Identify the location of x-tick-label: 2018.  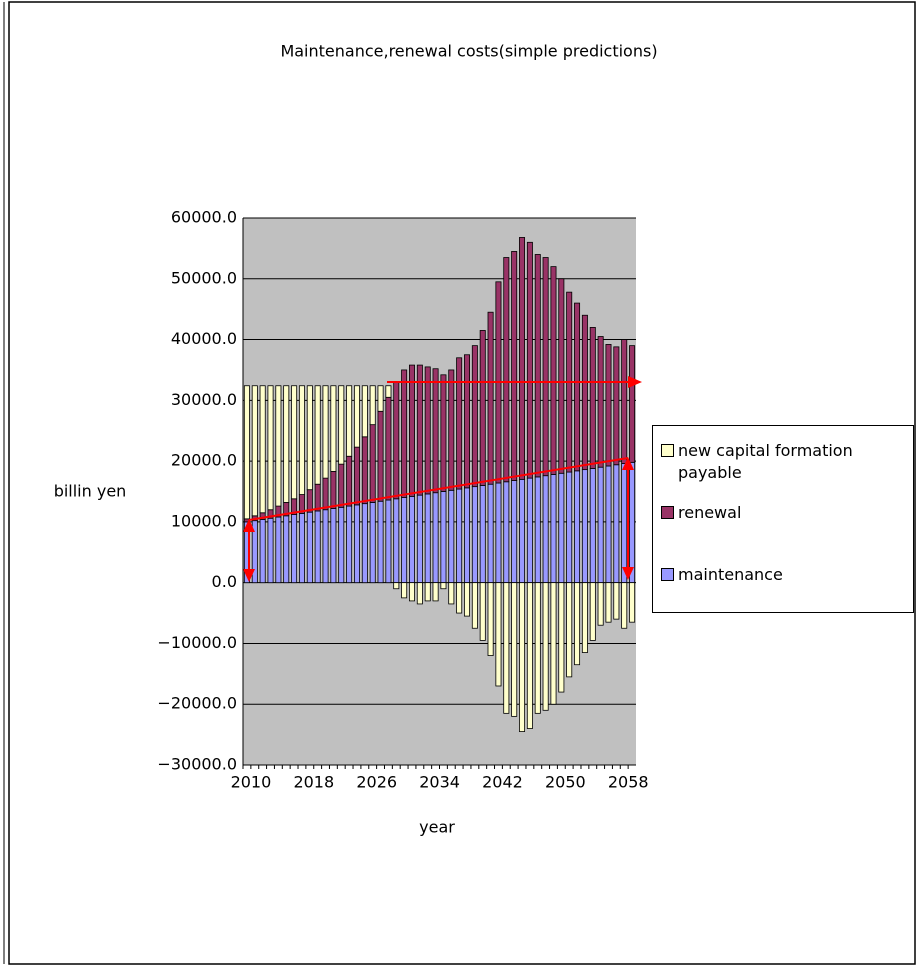
(313, 782).